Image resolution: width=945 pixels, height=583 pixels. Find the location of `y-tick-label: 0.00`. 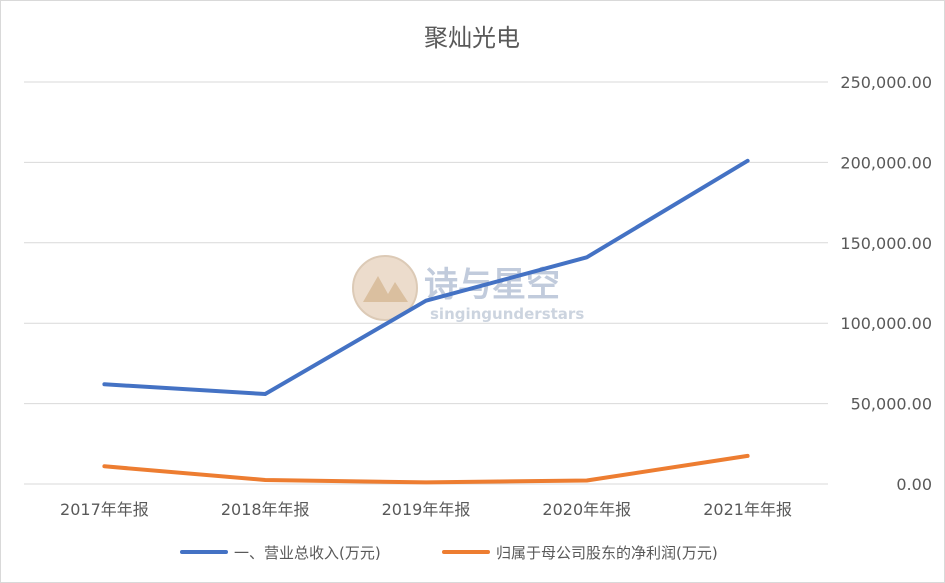

y-tick-label: 0.00 is located at coordinates (914, 484).